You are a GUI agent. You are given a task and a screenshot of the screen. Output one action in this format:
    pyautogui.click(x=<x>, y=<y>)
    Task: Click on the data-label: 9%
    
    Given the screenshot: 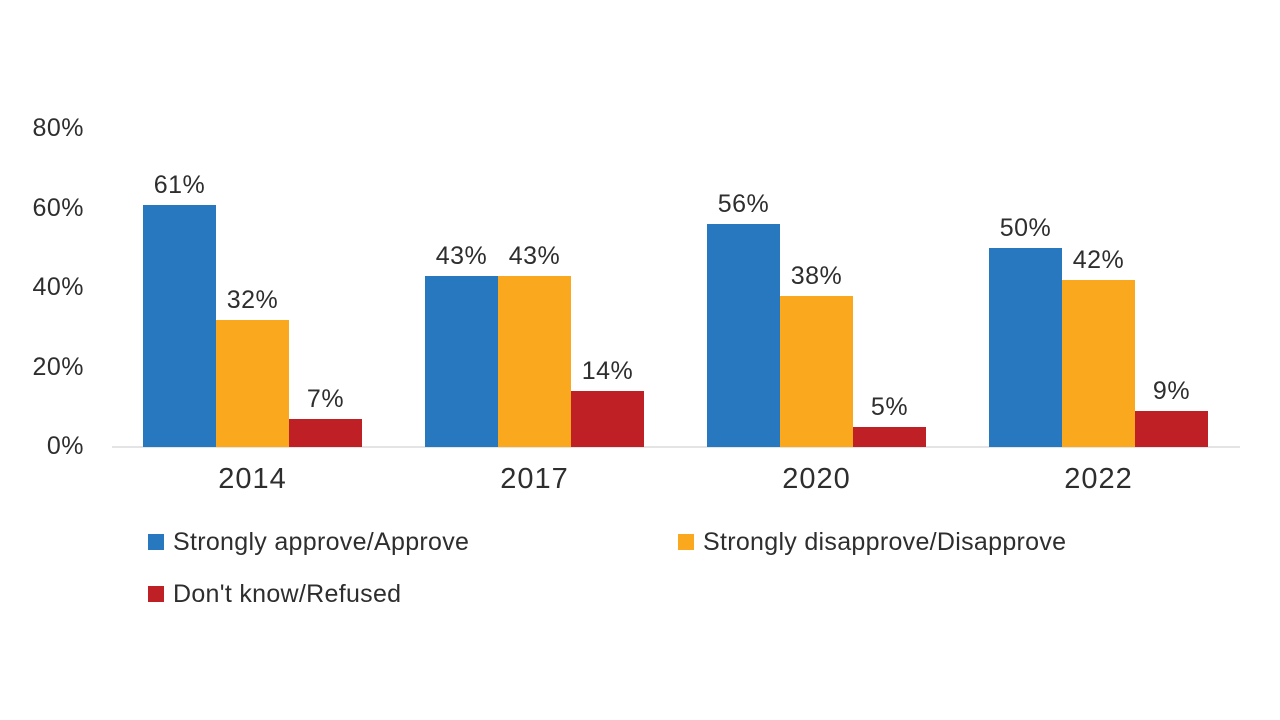 What is the action you would take?
    pyautogui.click(x=1171, y=391)
    